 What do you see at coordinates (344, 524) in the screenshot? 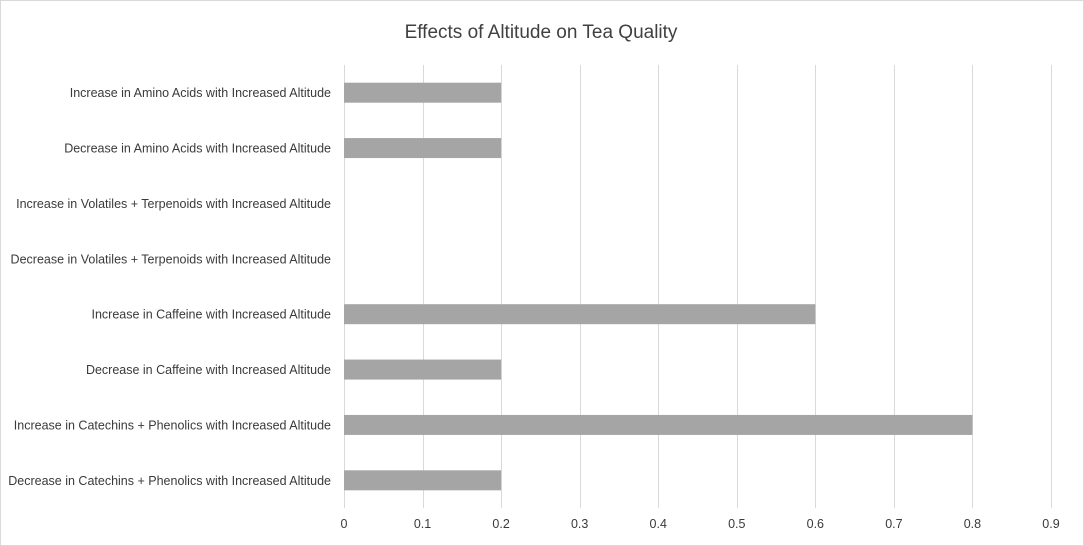
I see `x-tick-label: 0` at bounding box center [344, 524].